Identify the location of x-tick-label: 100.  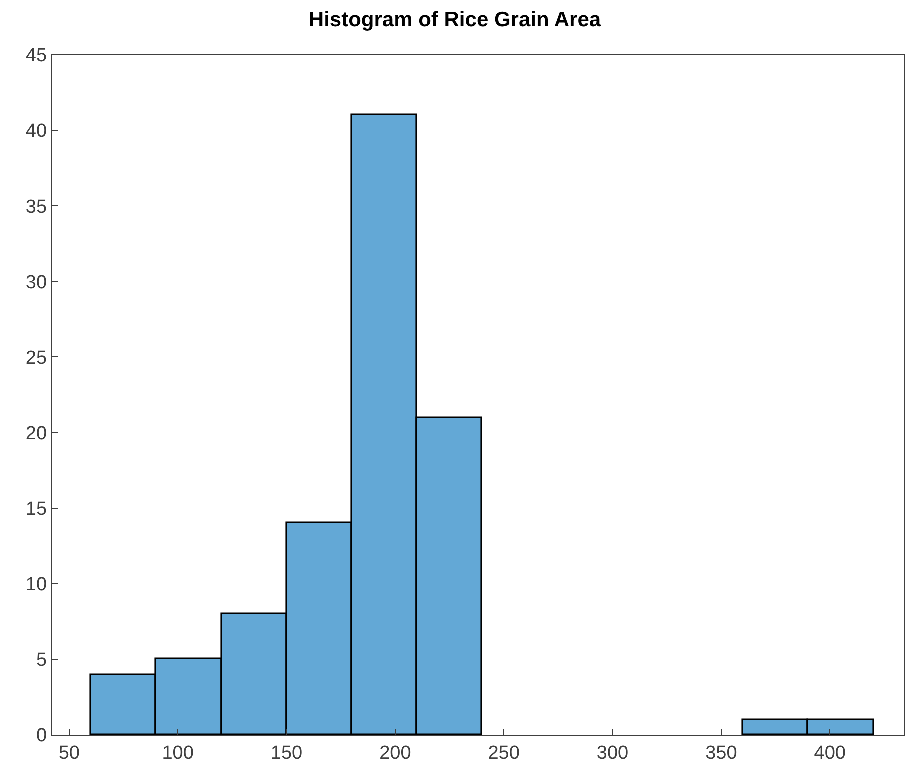
(178, 753).